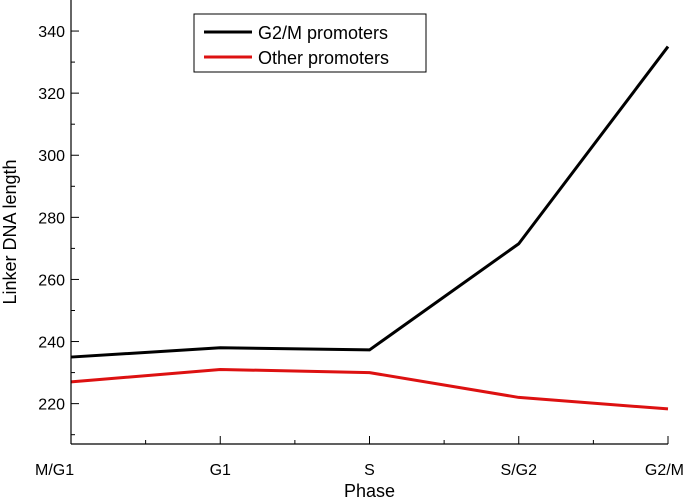 The height and width of the screenshot is (502, 685). I want to click on y-tick-label: 280, so click(51, 218).